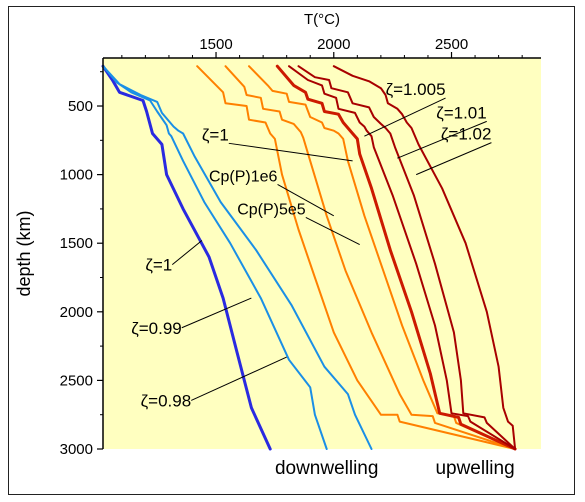  What do you see at coordinates (271, 209) in the screenshot?
I see `annotation-label-6: Cp(P)5e5` at bounding box center [271, 209].